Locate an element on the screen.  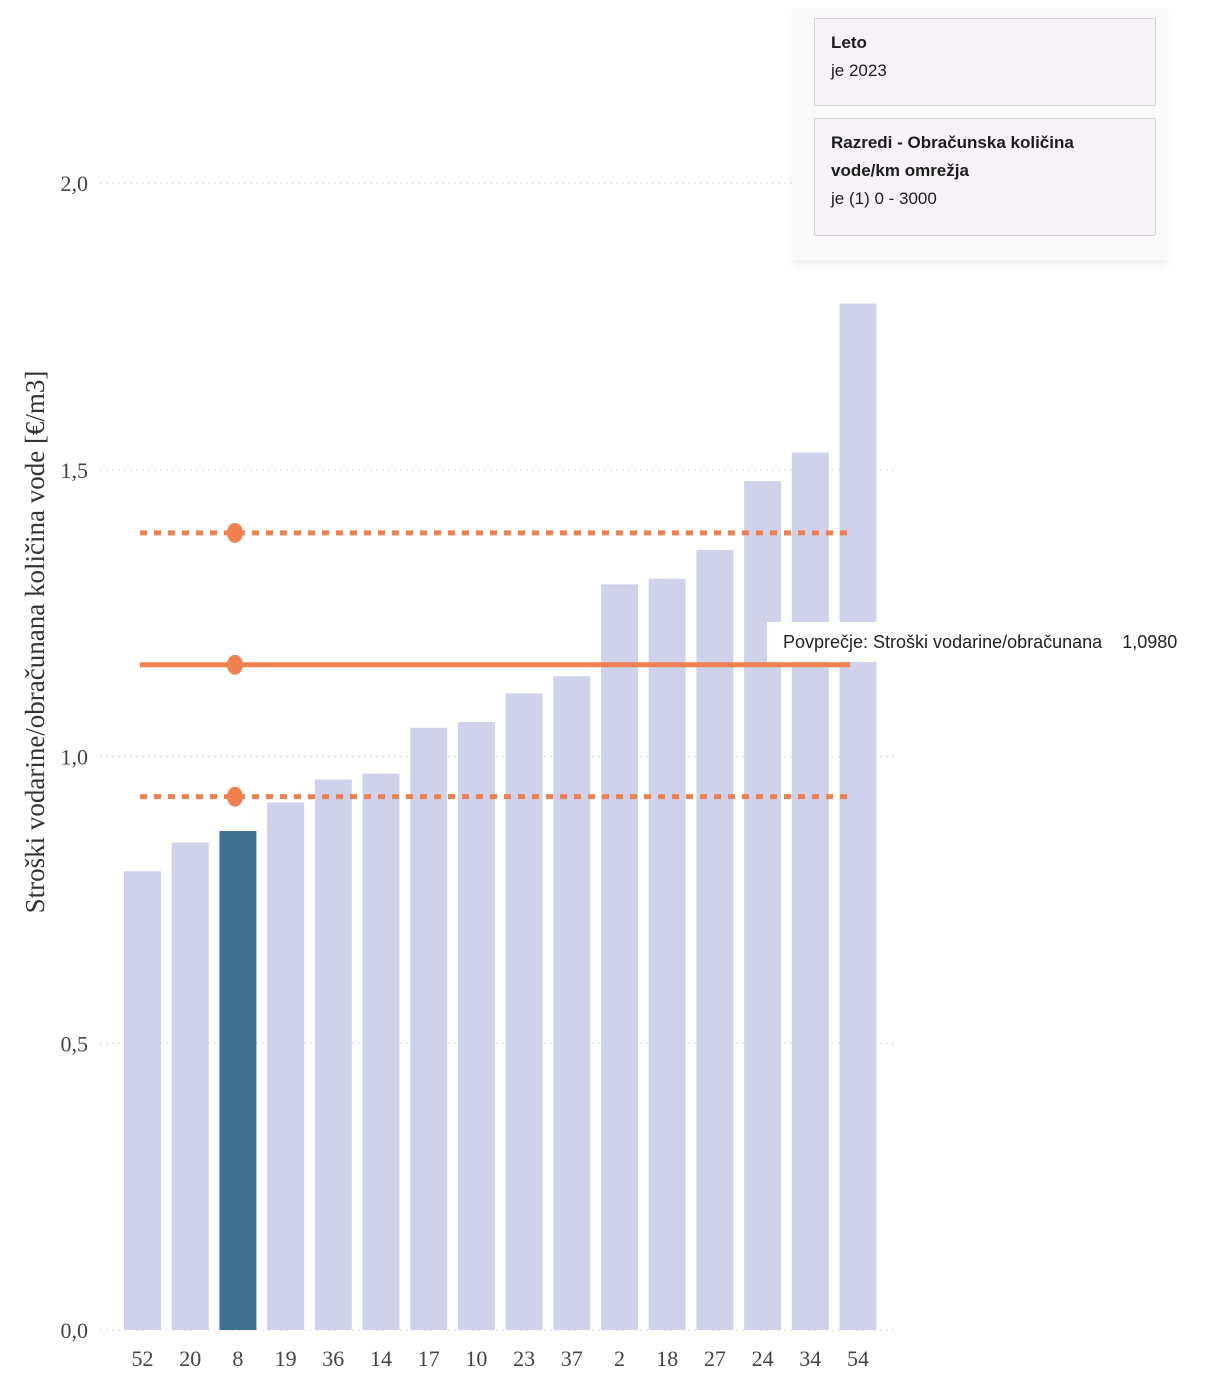
x-tick-label: 19 is located at coordinates (286, 1358).